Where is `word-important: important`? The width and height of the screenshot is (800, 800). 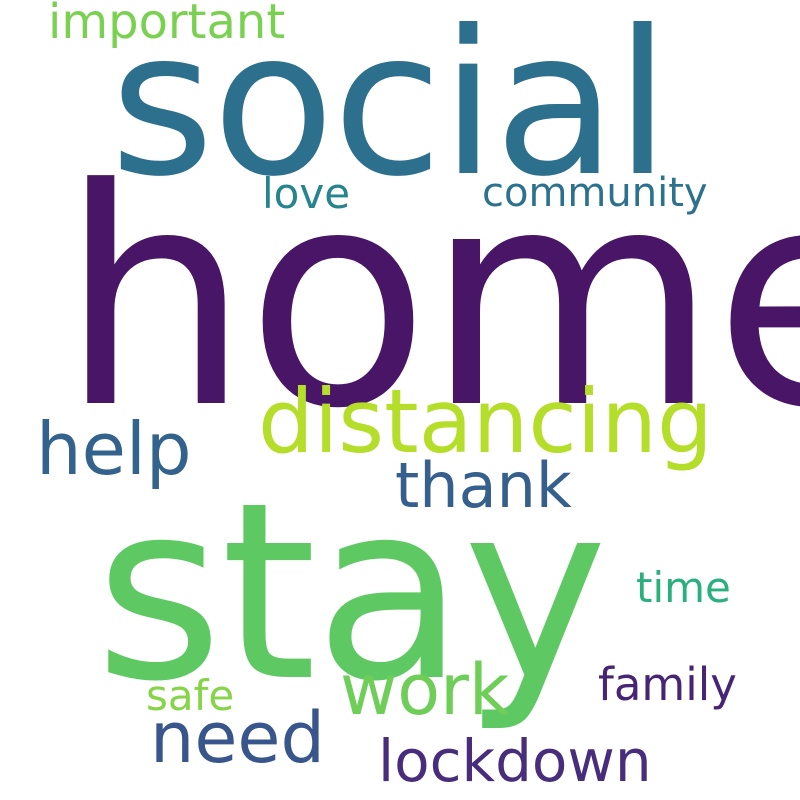 word-important: important is located at coordinates (167, 25).